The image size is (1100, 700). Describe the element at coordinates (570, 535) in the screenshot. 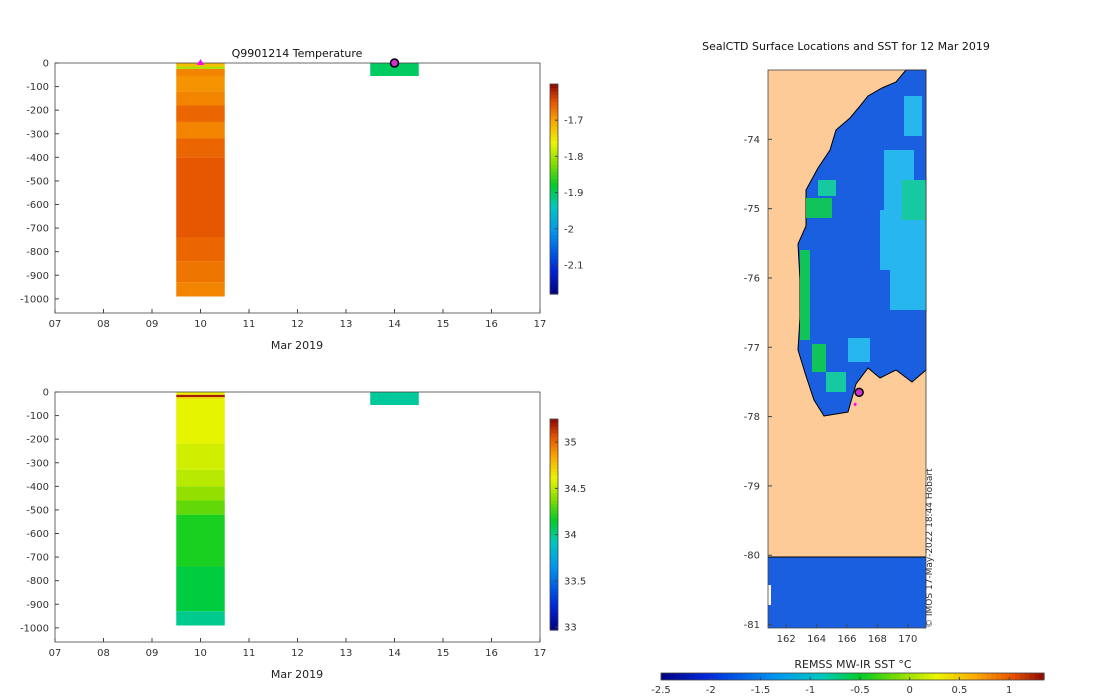

I see `colorbar-tick-label: 34` at that location.